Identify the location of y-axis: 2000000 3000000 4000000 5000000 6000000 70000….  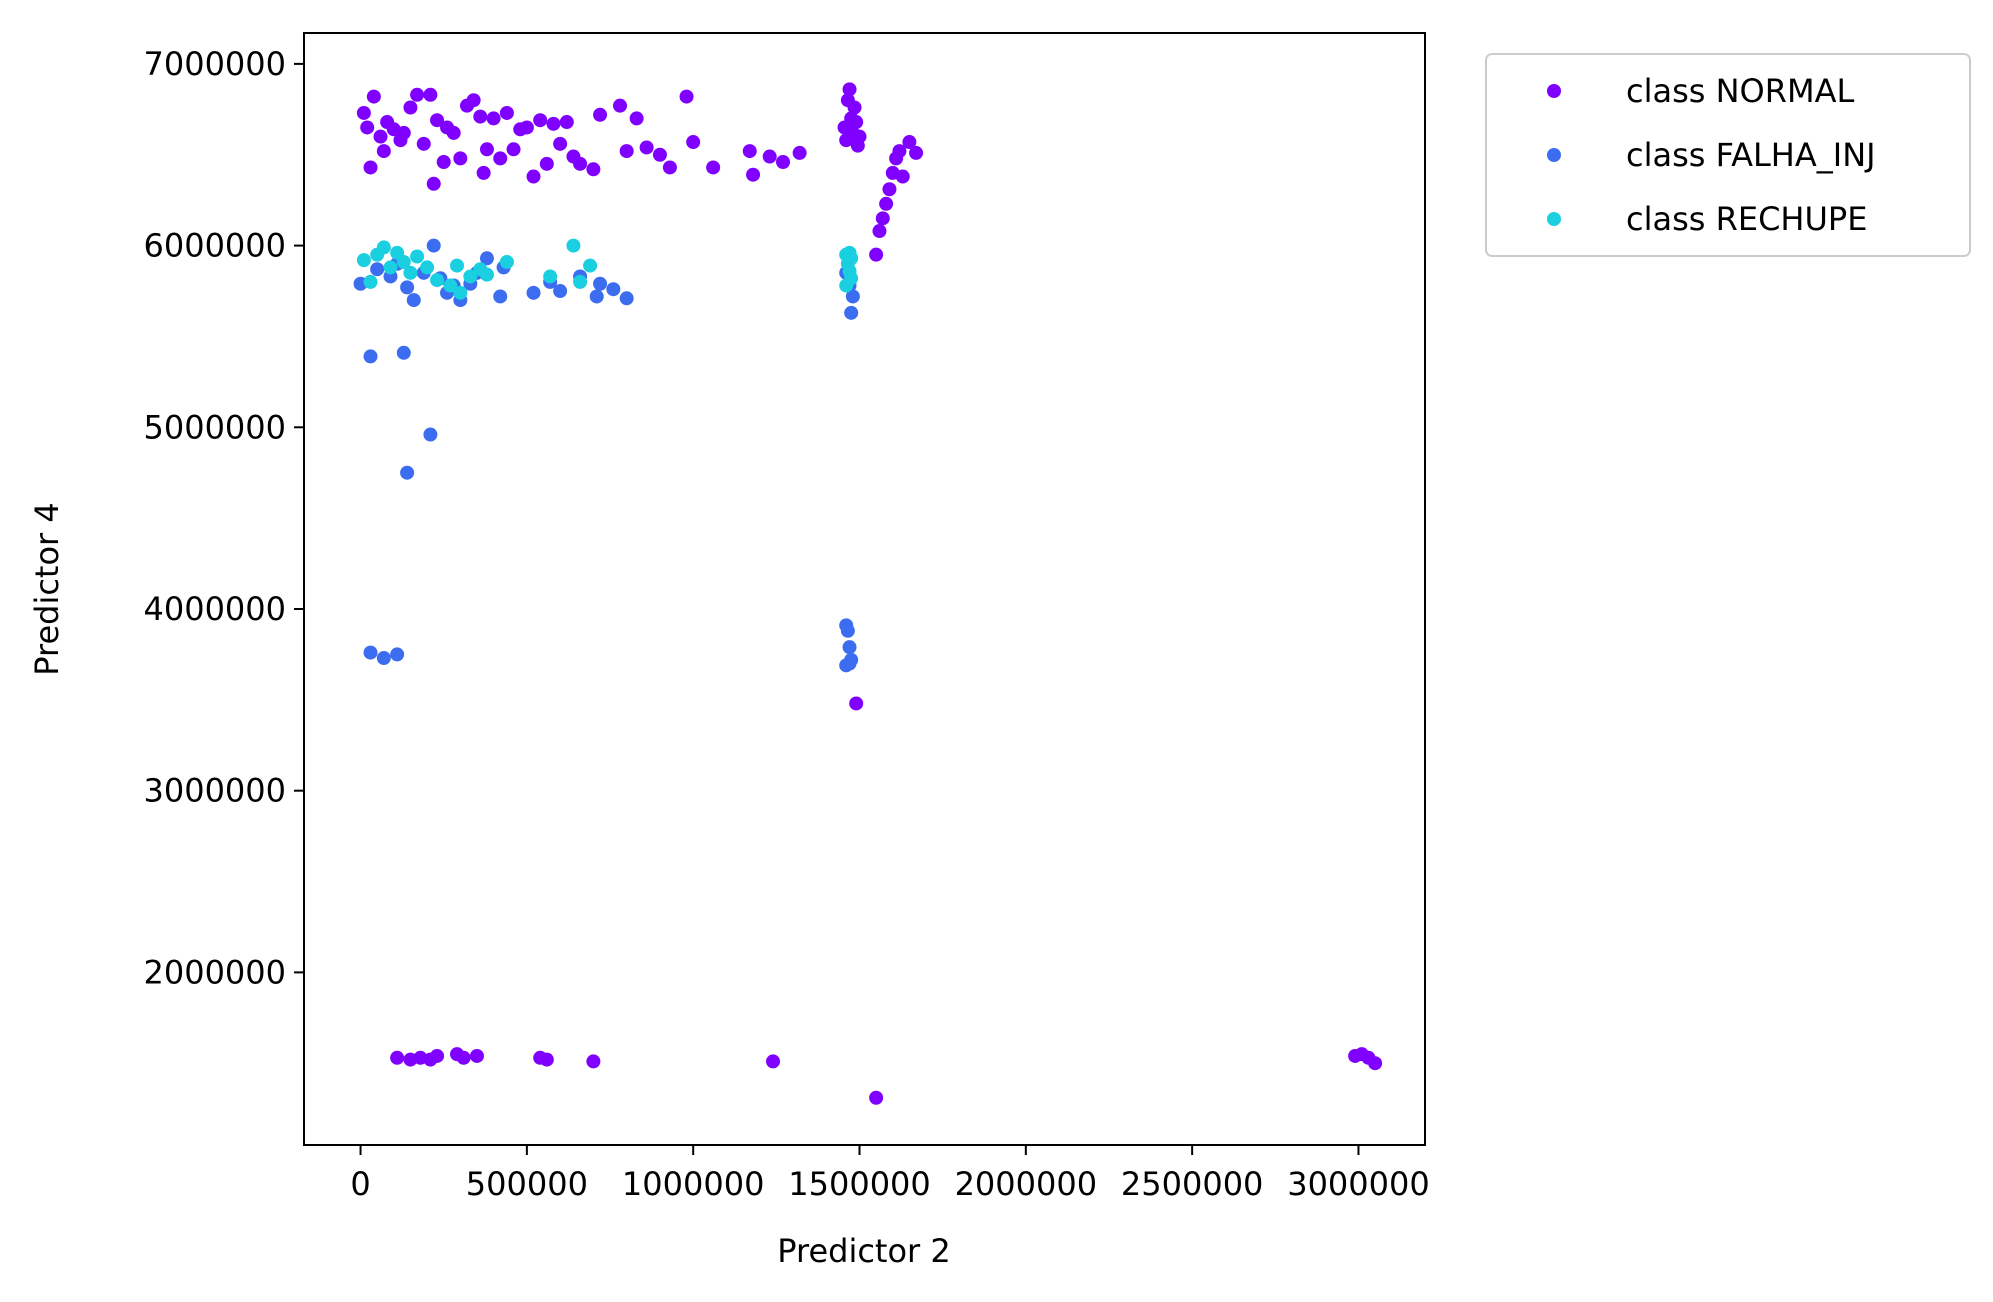
(223, 518).